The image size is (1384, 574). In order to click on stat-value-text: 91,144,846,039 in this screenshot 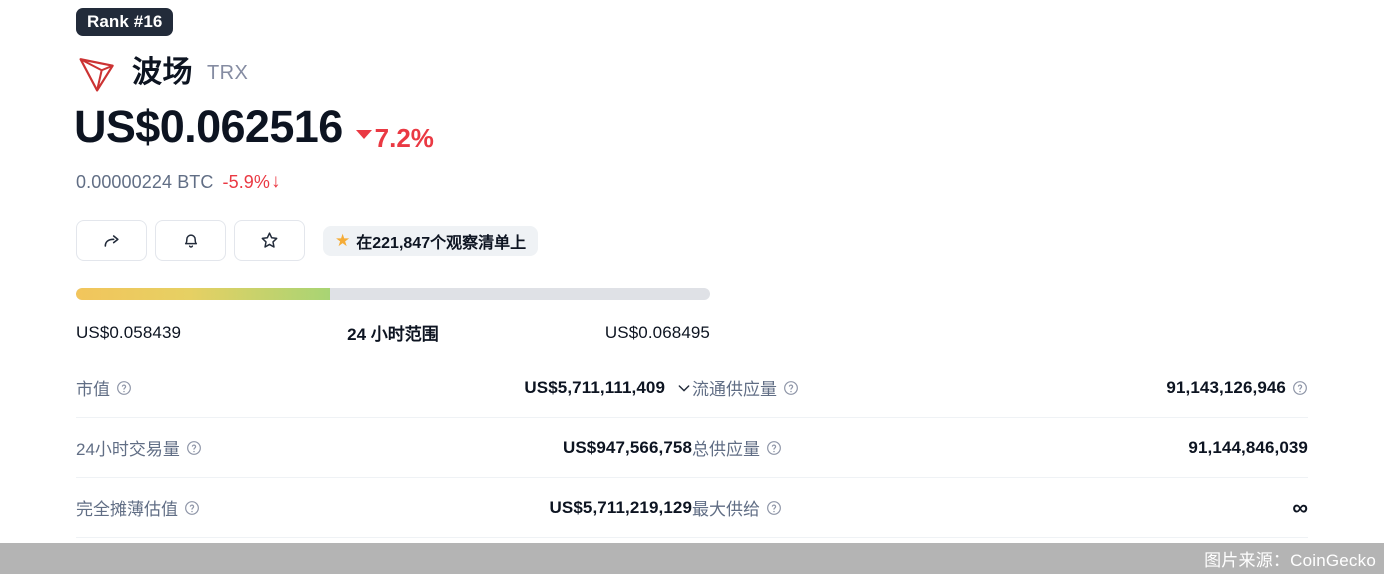, I will do `click(1248, 447)`.